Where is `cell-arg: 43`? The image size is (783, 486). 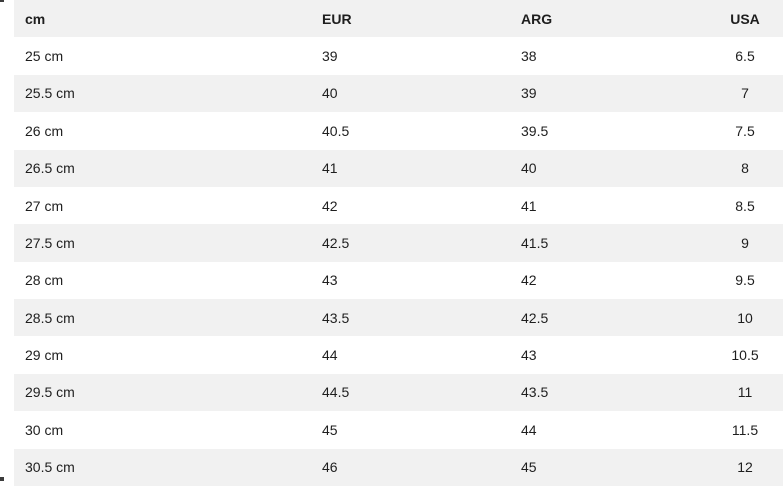
cell-arg: 43 is located at coordinates (529, 355).